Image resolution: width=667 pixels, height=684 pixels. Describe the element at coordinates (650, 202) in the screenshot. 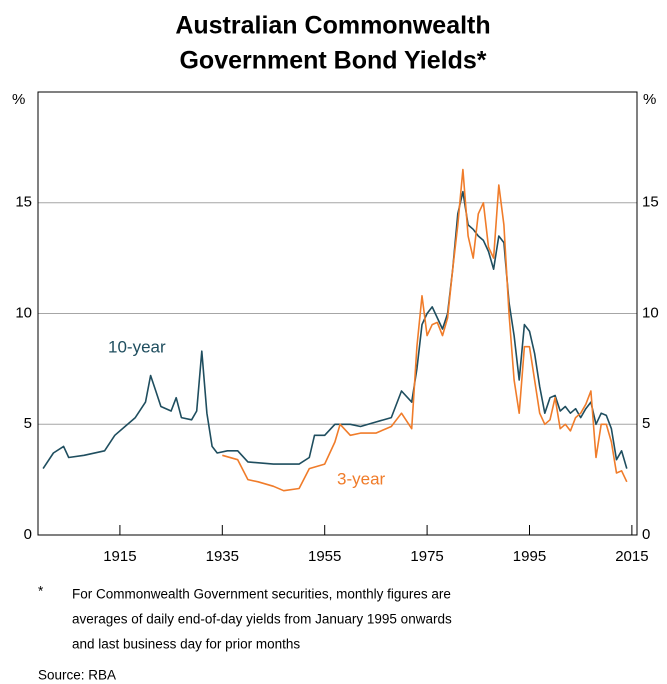

I see `y2-tick-label: 15` at that location.